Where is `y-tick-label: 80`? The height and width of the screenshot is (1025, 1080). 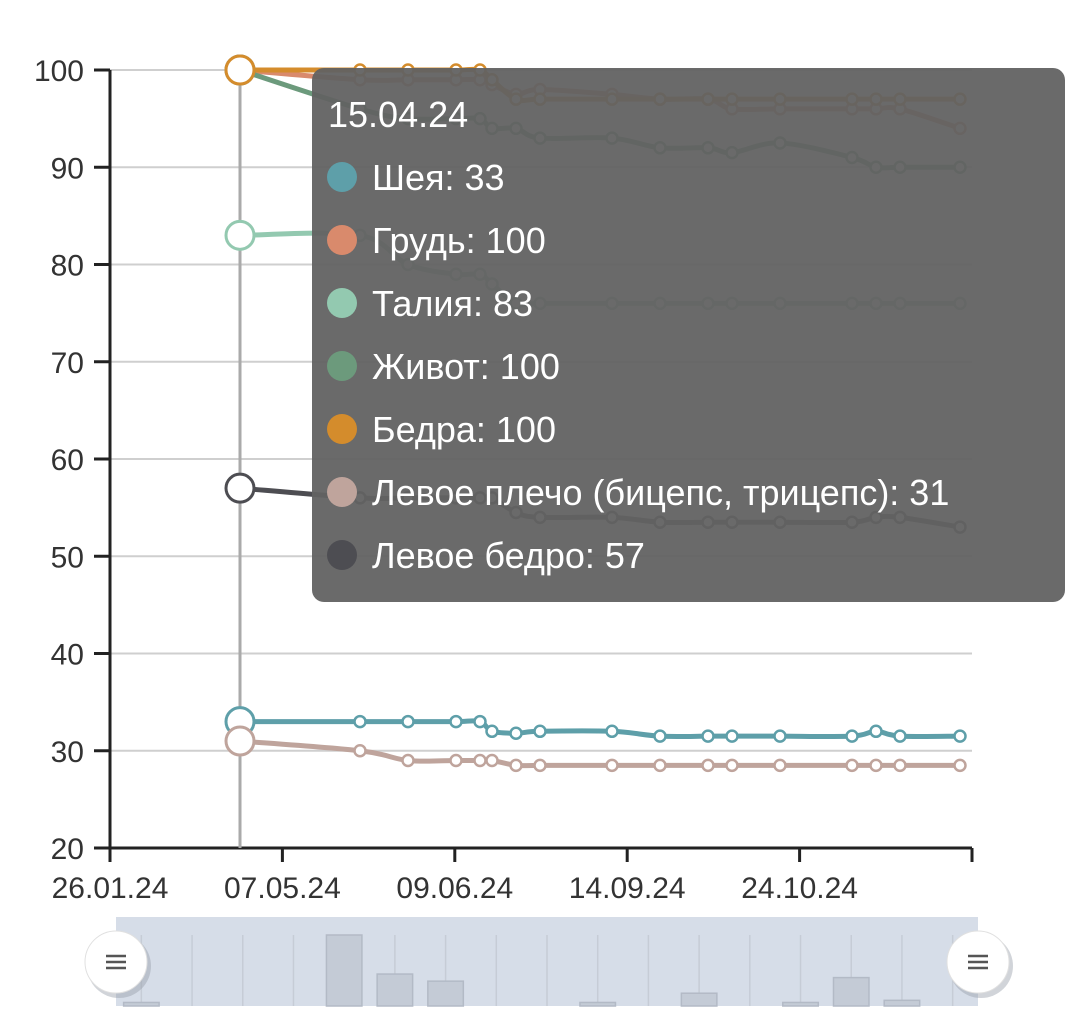 y-tick-label: 80 is located at coordinates (67, 266).